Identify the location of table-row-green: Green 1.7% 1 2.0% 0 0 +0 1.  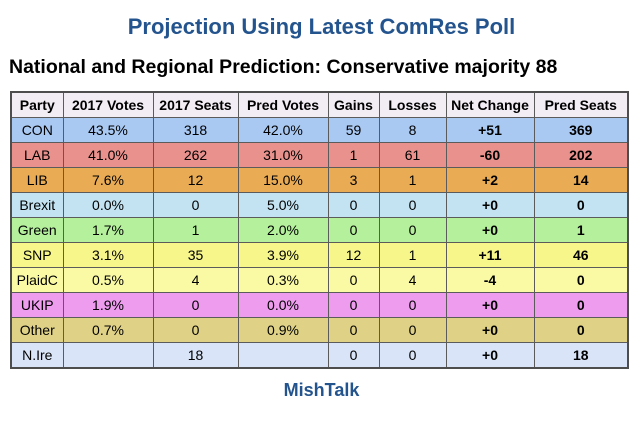
(319, 230).